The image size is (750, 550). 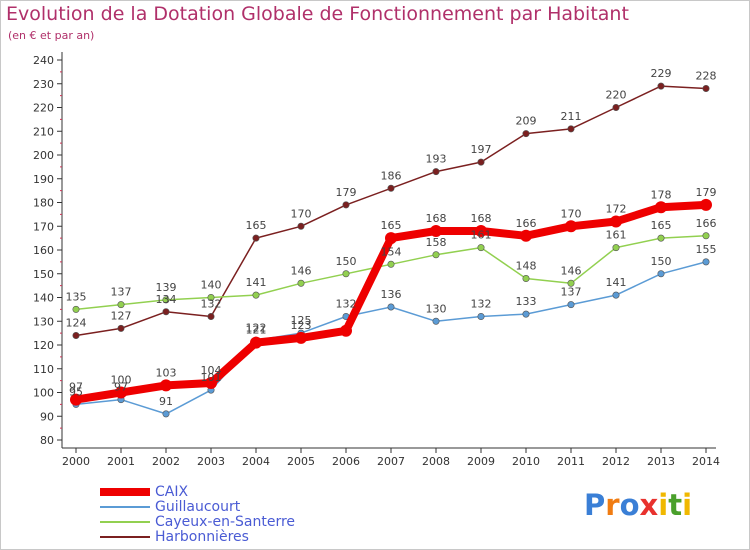 I want to click on y-tick-label: 160, so click(x=43, y=250).